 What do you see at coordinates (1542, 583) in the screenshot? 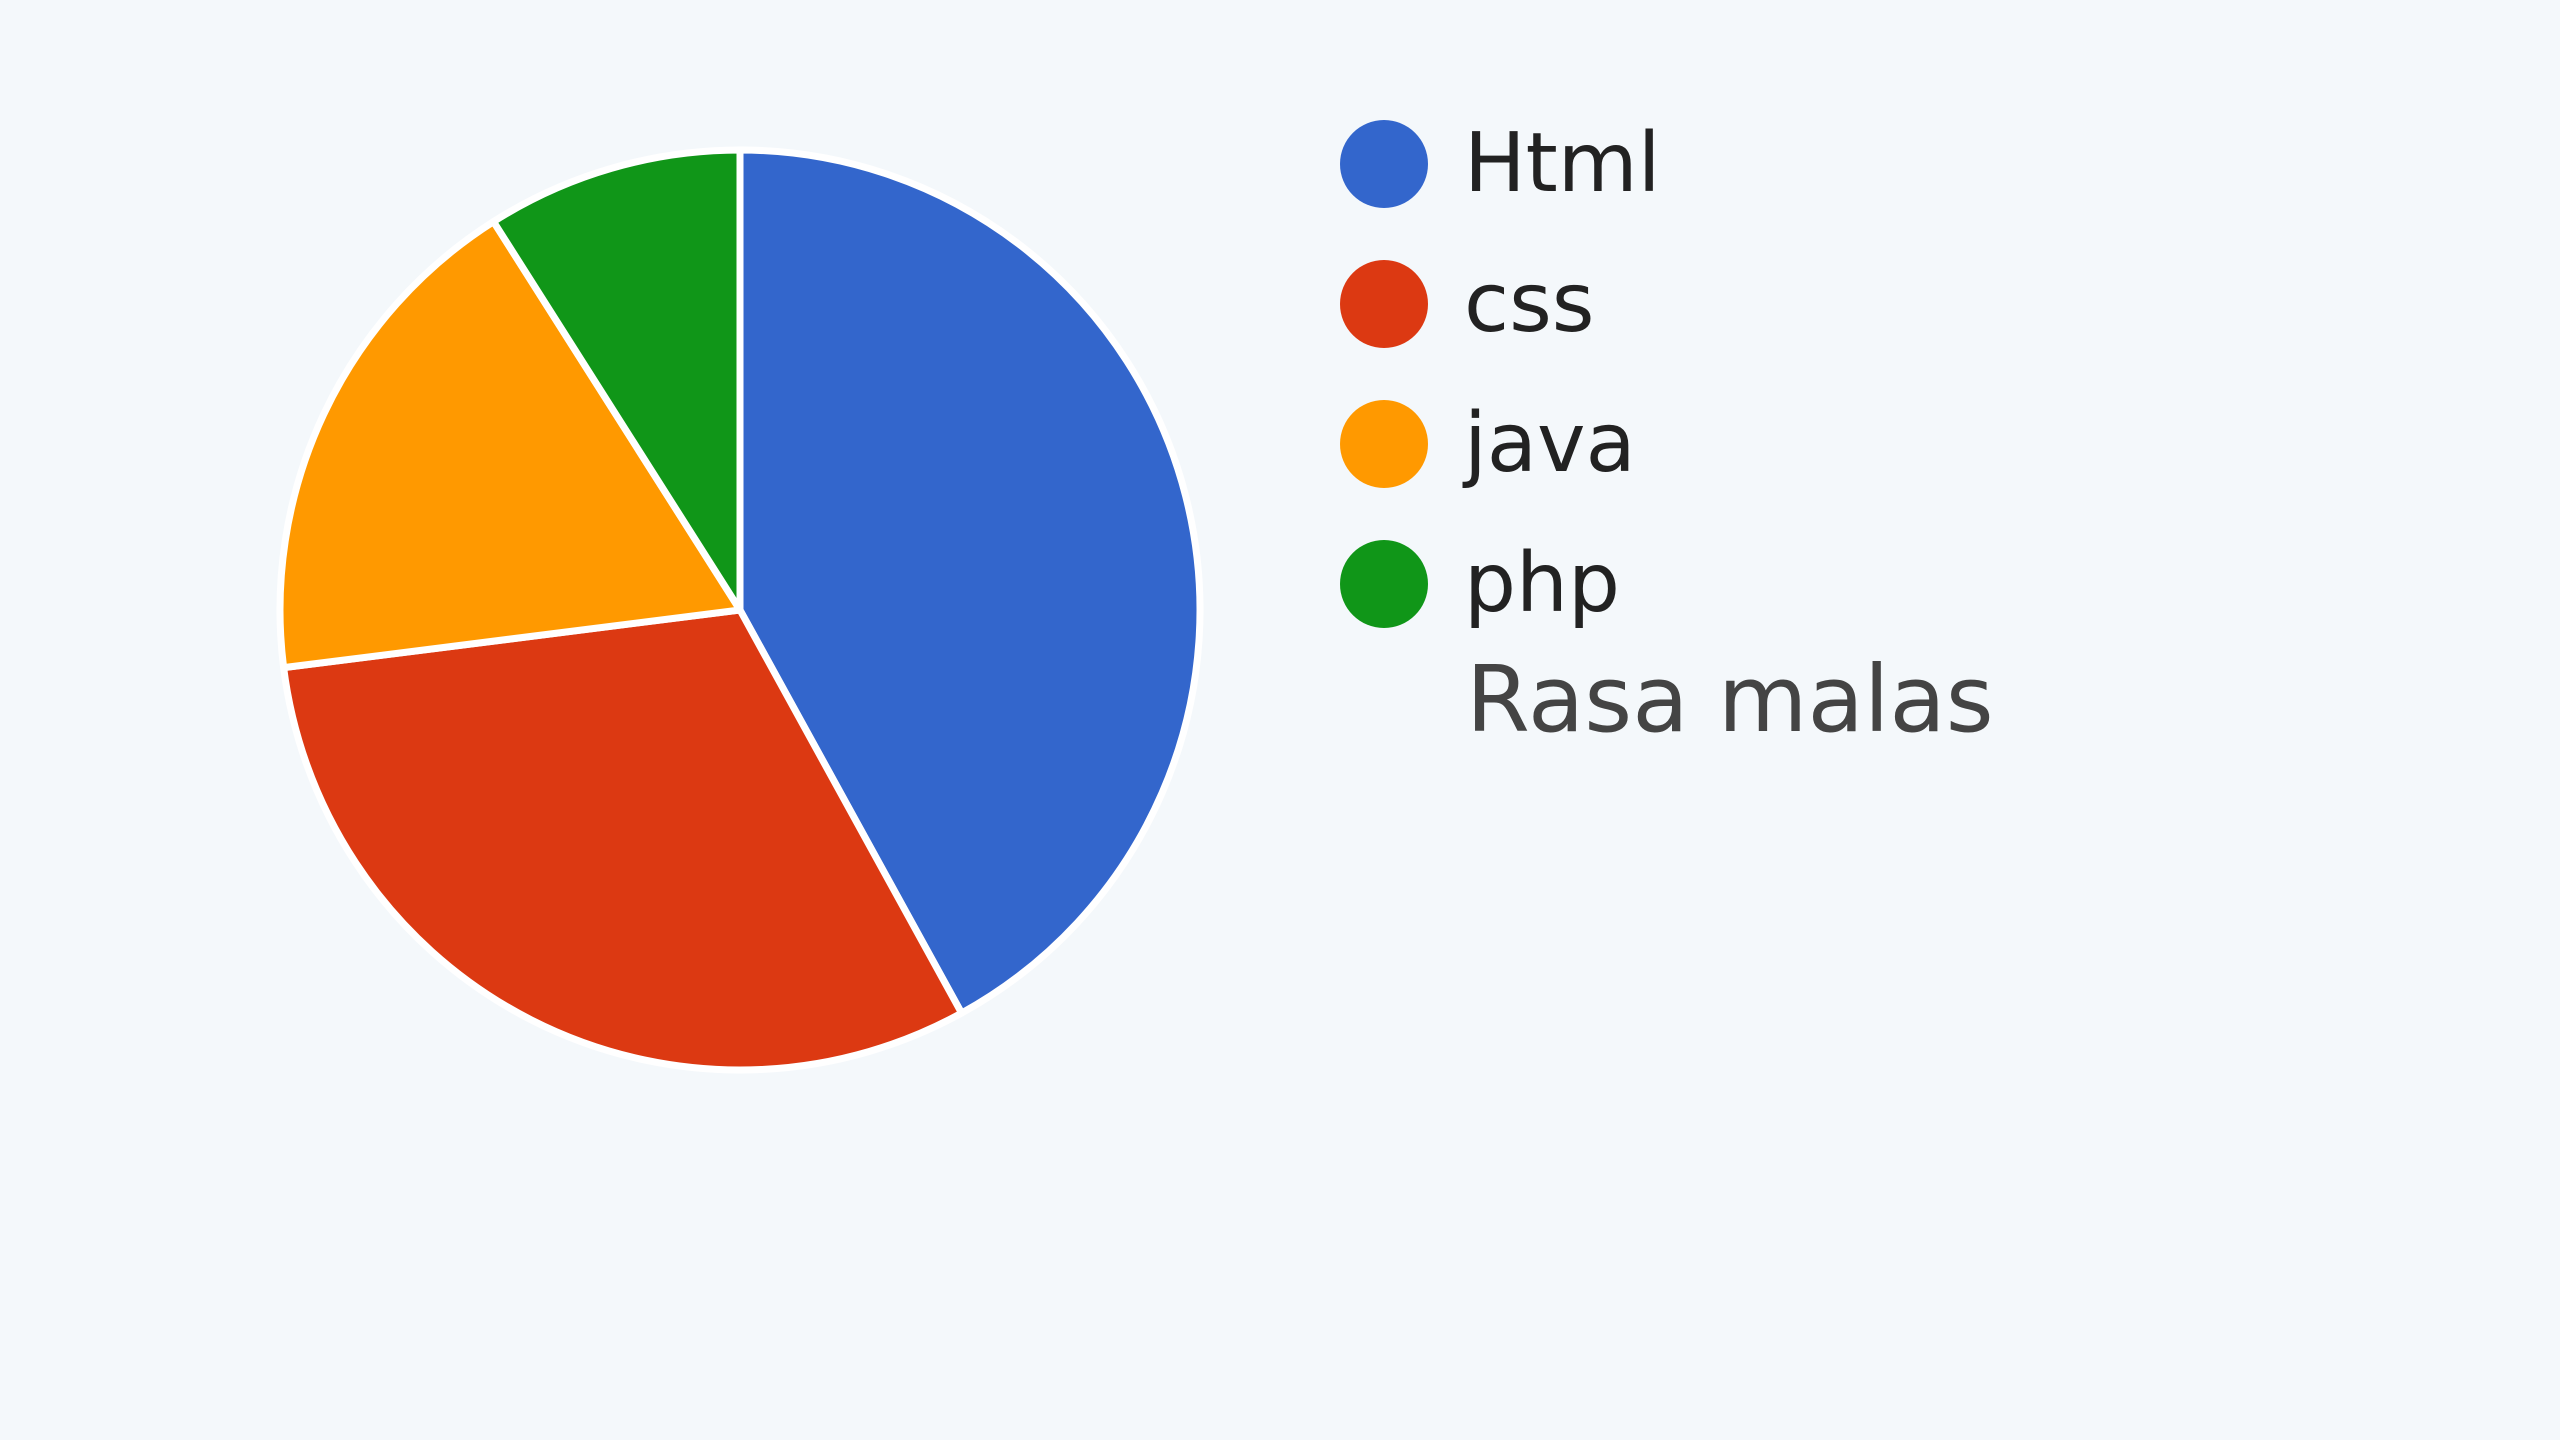
I see `legend-label-php: php` at bounding box center [1542, 583].